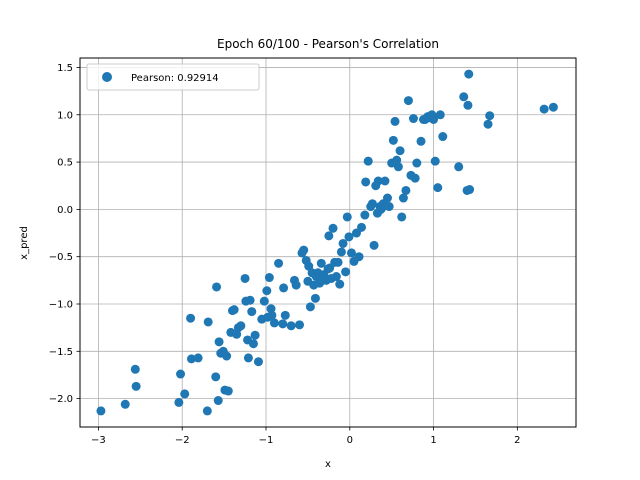  What do you see at coordinates (266, 440) in the screenshot?
I see `x-tick-label: −1` at bounding box center [266, 440].